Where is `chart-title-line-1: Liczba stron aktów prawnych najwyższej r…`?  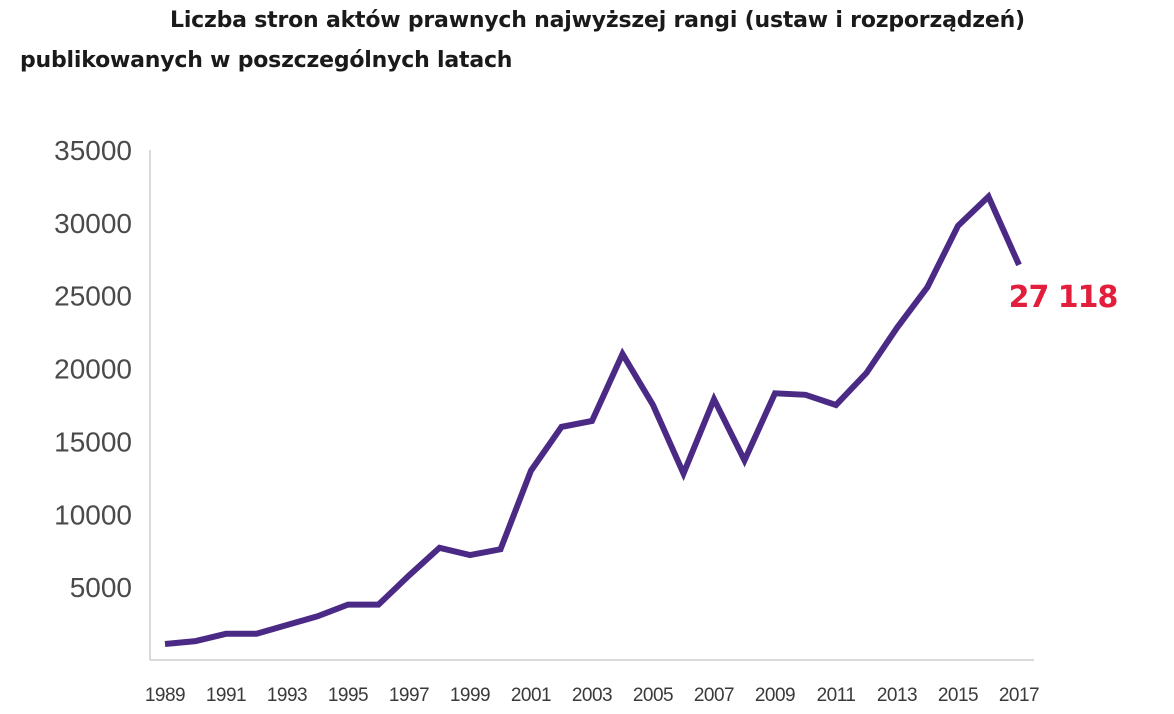 chart-title-line-1: Liczba stron aktów prawnych najwyższej r… is located at coordinates (597, 20).